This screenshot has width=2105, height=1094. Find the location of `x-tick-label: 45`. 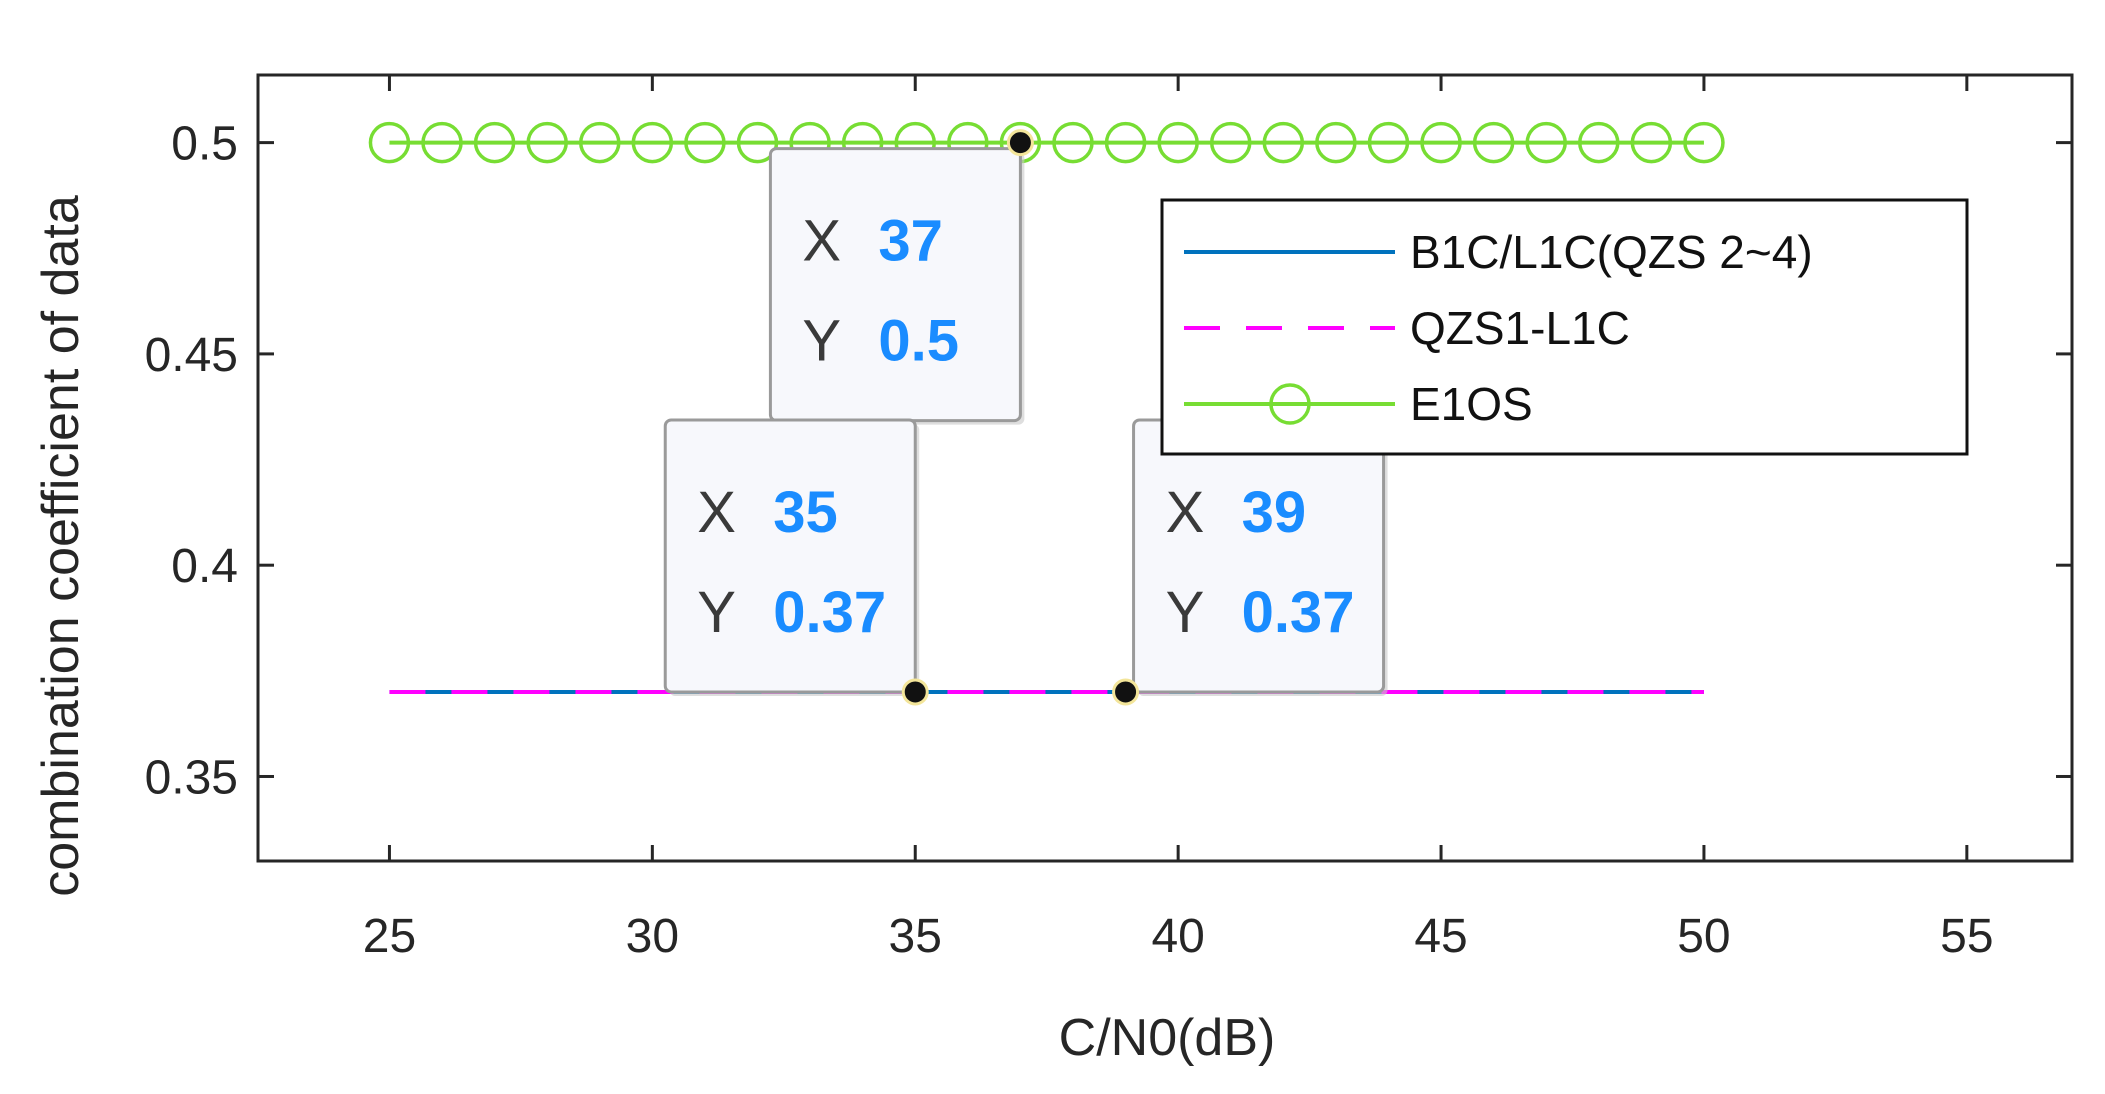

x-tick-label: 45 is located at coordinates (1440, 936).